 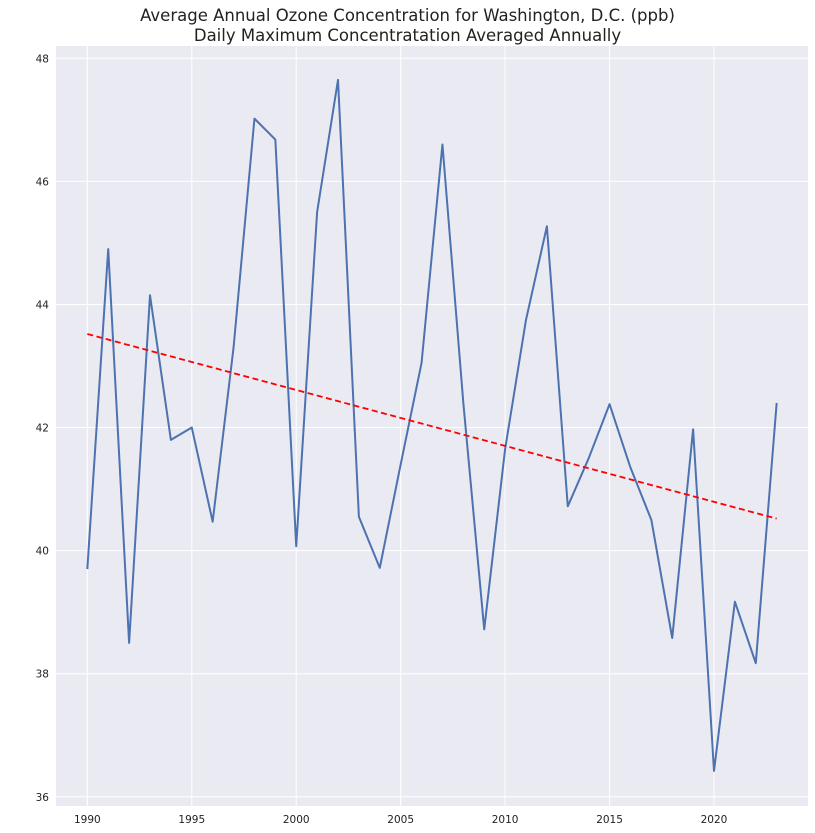 I want to click on x-tick-label: 2000, so click(x=296, y=820).